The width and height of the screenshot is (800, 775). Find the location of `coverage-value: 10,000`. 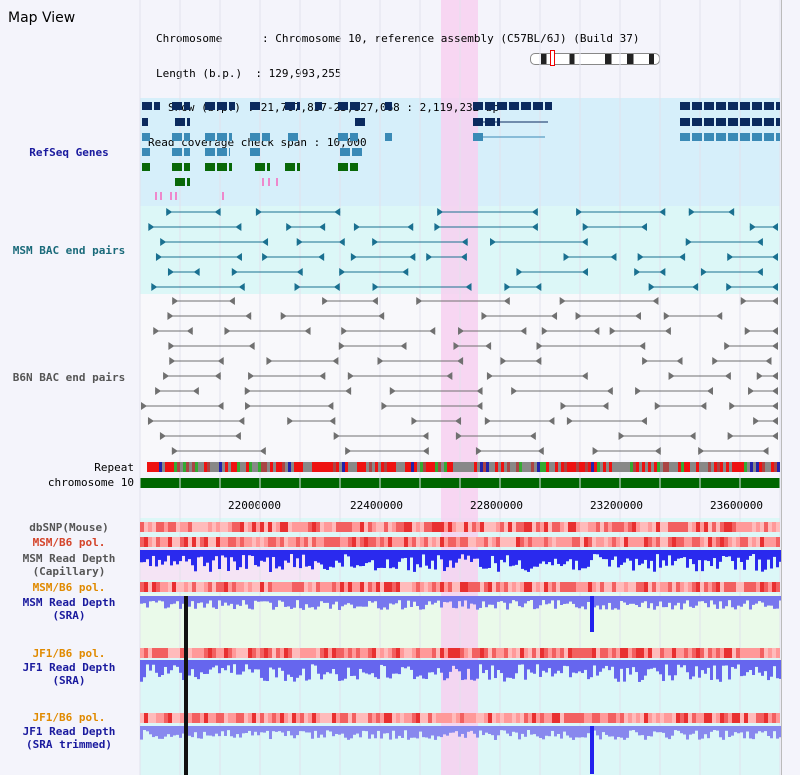

coverage-value: 10,000 is located at coordinates (346, 142).